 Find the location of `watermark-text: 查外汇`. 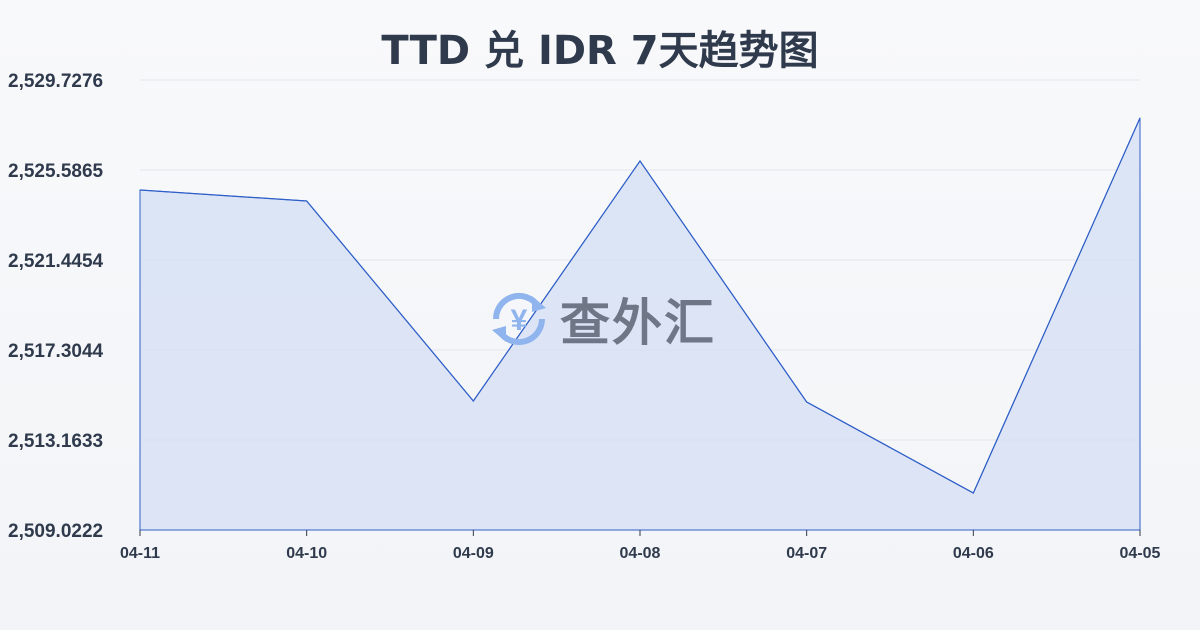

watermark-text: 查外汇 is located at coordinates (638, 323).